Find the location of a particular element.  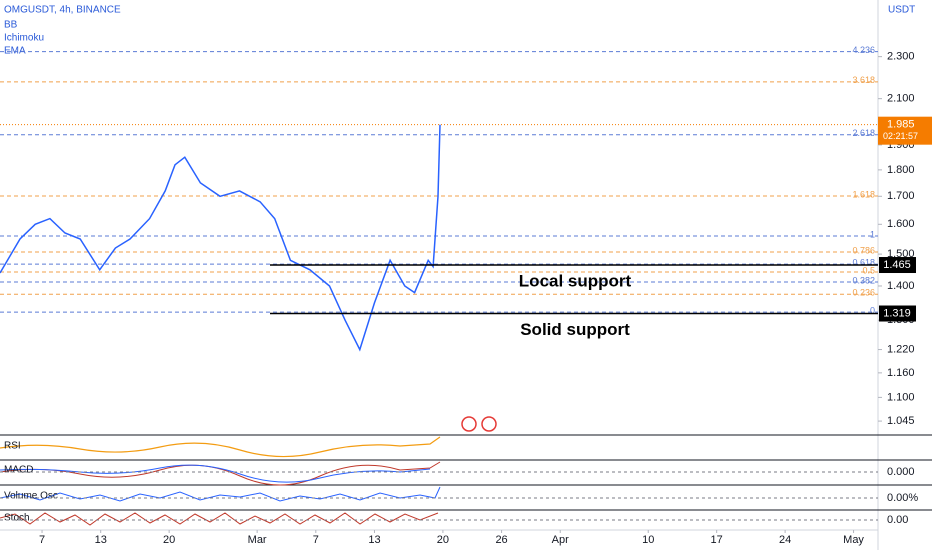

x-tick-label: 17 is located at coordinates (717, 540).